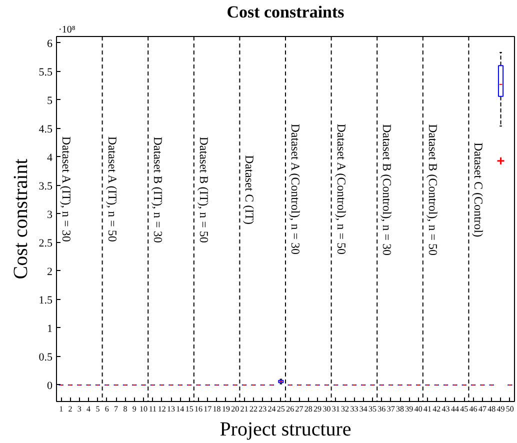  Describe the element at coordinates (436, 409) in the screenshot. I see `x-tick-label: 42` at that location.